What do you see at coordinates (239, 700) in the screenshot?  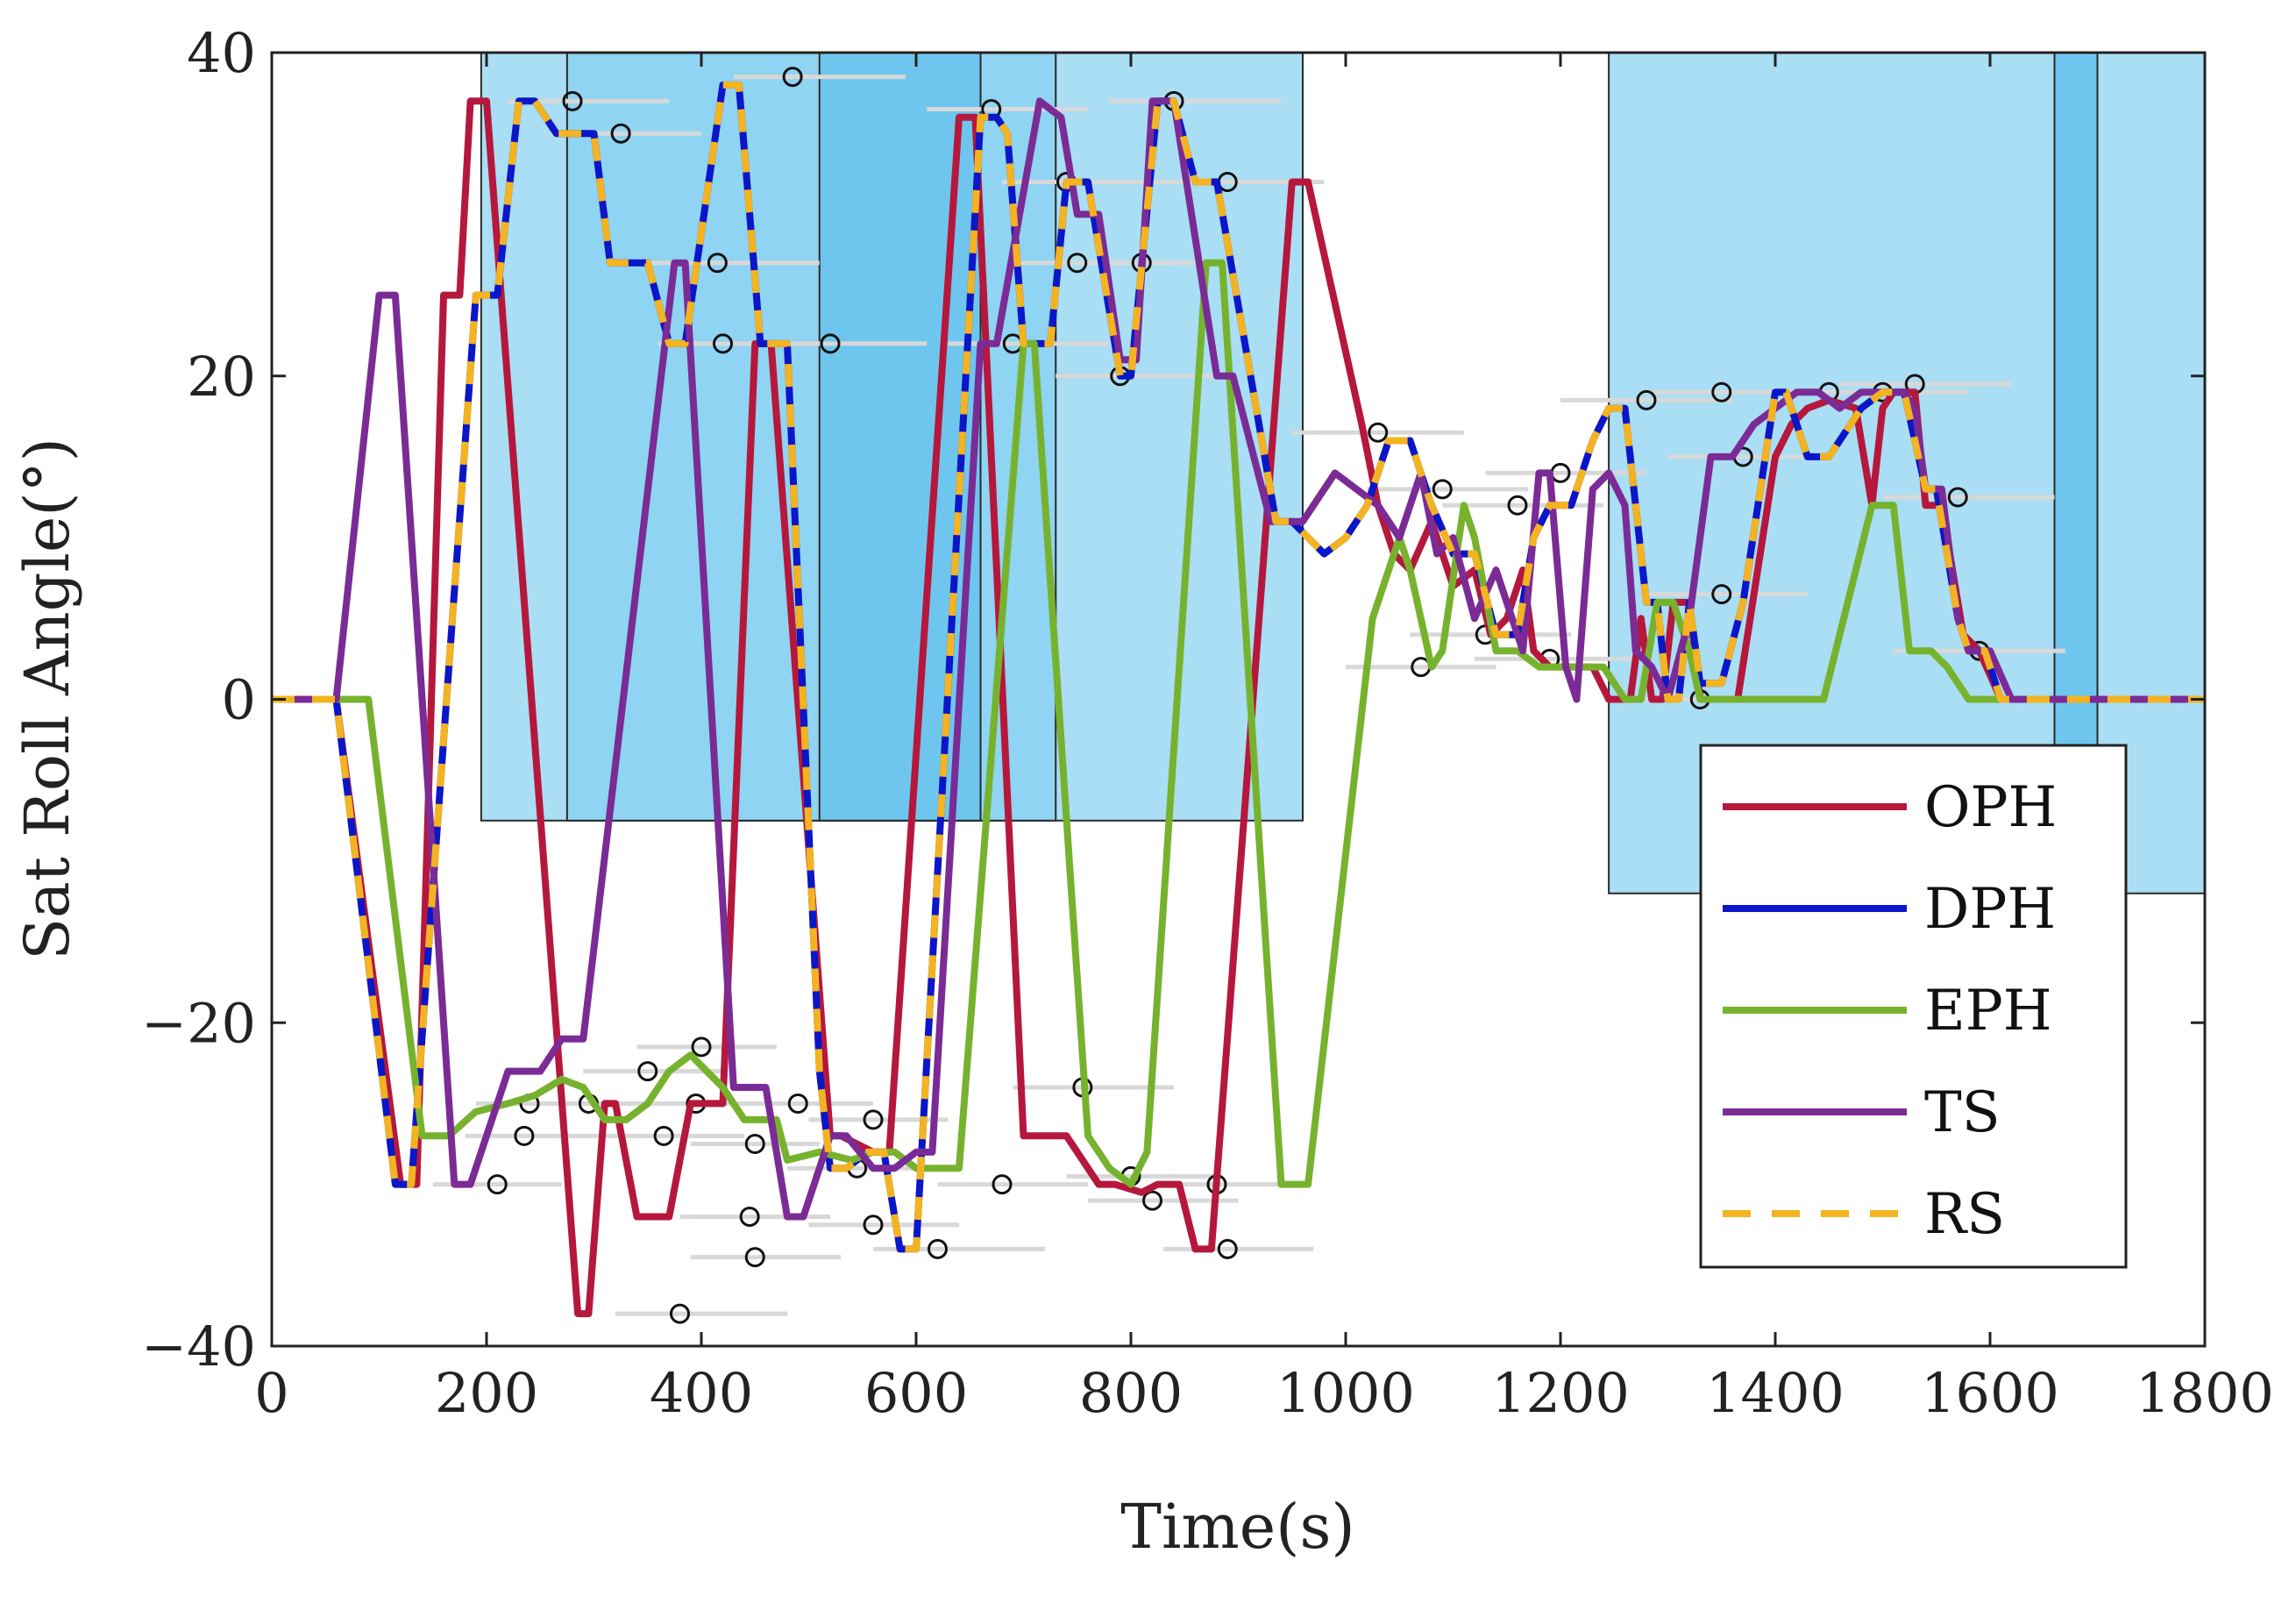 I see `y-tick-label: 0` at bounding box center [239, 700].